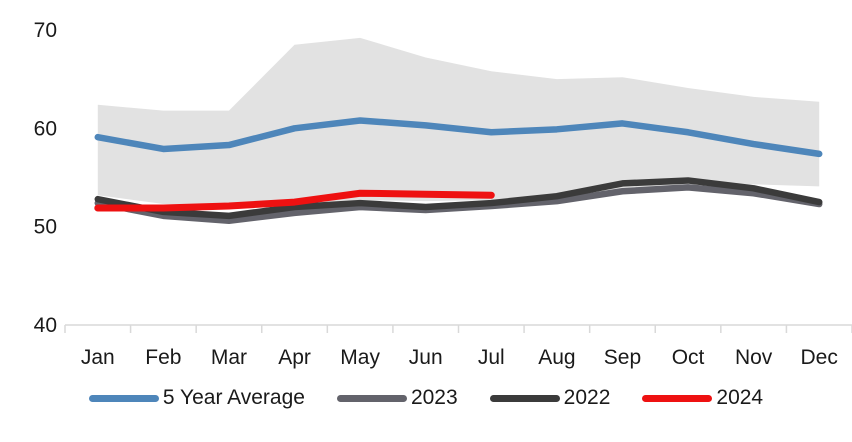 The width and height of the screenshot is (852, 442). What do you see at coordinates (524, 398) in the screenshot?
I see `legend-swatch-2022` at bounding box center [524, 398].